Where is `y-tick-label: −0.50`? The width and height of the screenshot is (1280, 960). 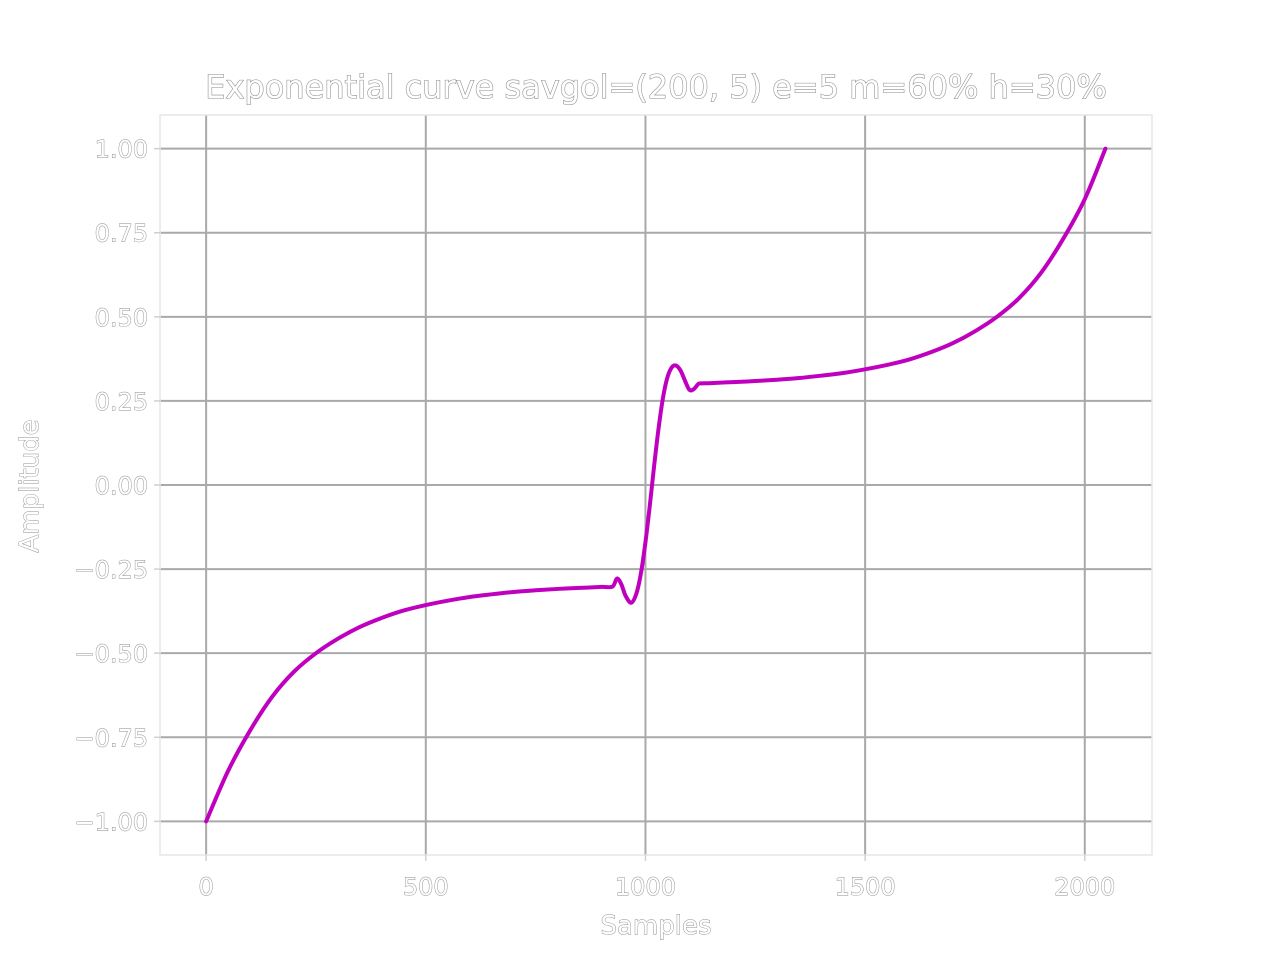
y-tick-label: −0.50 is located at coordinates (111, 654).